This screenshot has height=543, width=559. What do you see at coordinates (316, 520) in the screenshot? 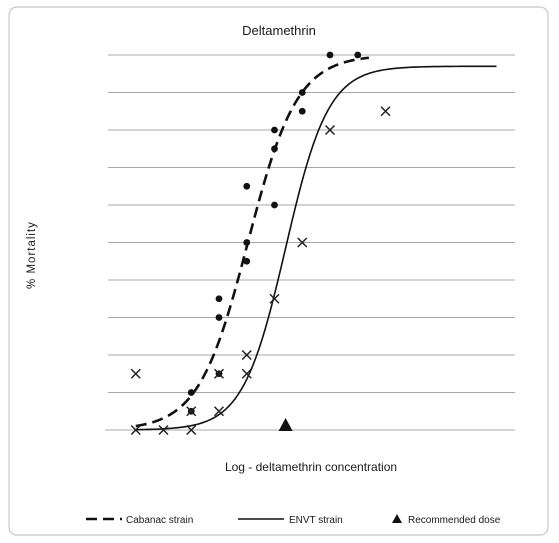
I see `legend-envt-label: ENVT strain` at bounding box center [316, 520].